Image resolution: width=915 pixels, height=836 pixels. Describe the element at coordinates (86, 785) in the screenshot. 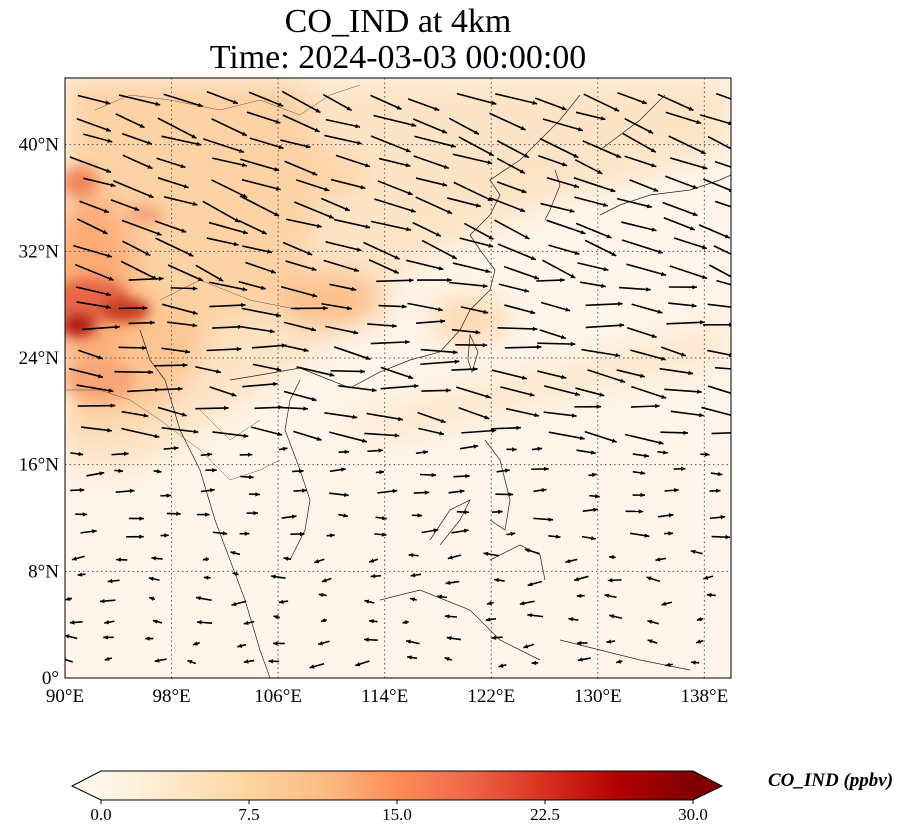

I see `colorbar-extend-min` at that location.